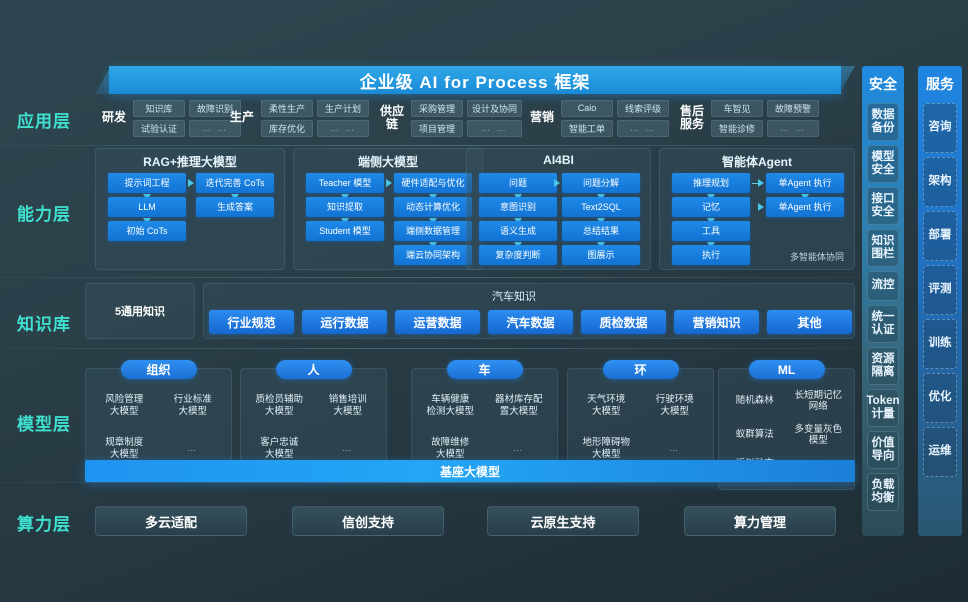 Image resolution: width=968 pixels, height=602 pixels. I want to click on service-rail-item-4: 训练, so click(940, 344).